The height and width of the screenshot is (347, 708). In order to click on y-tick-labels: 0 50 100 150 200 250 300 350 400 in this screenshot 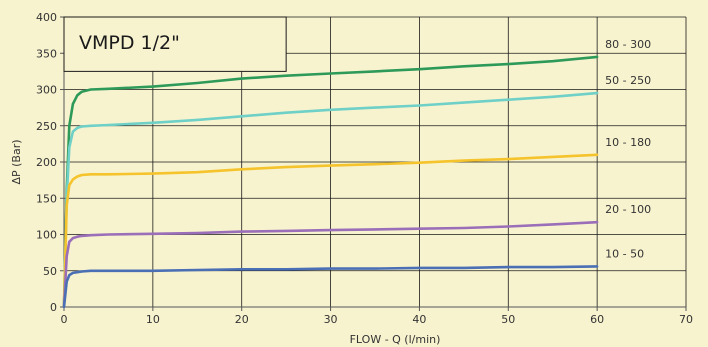, I will do `click(46, 162)`.